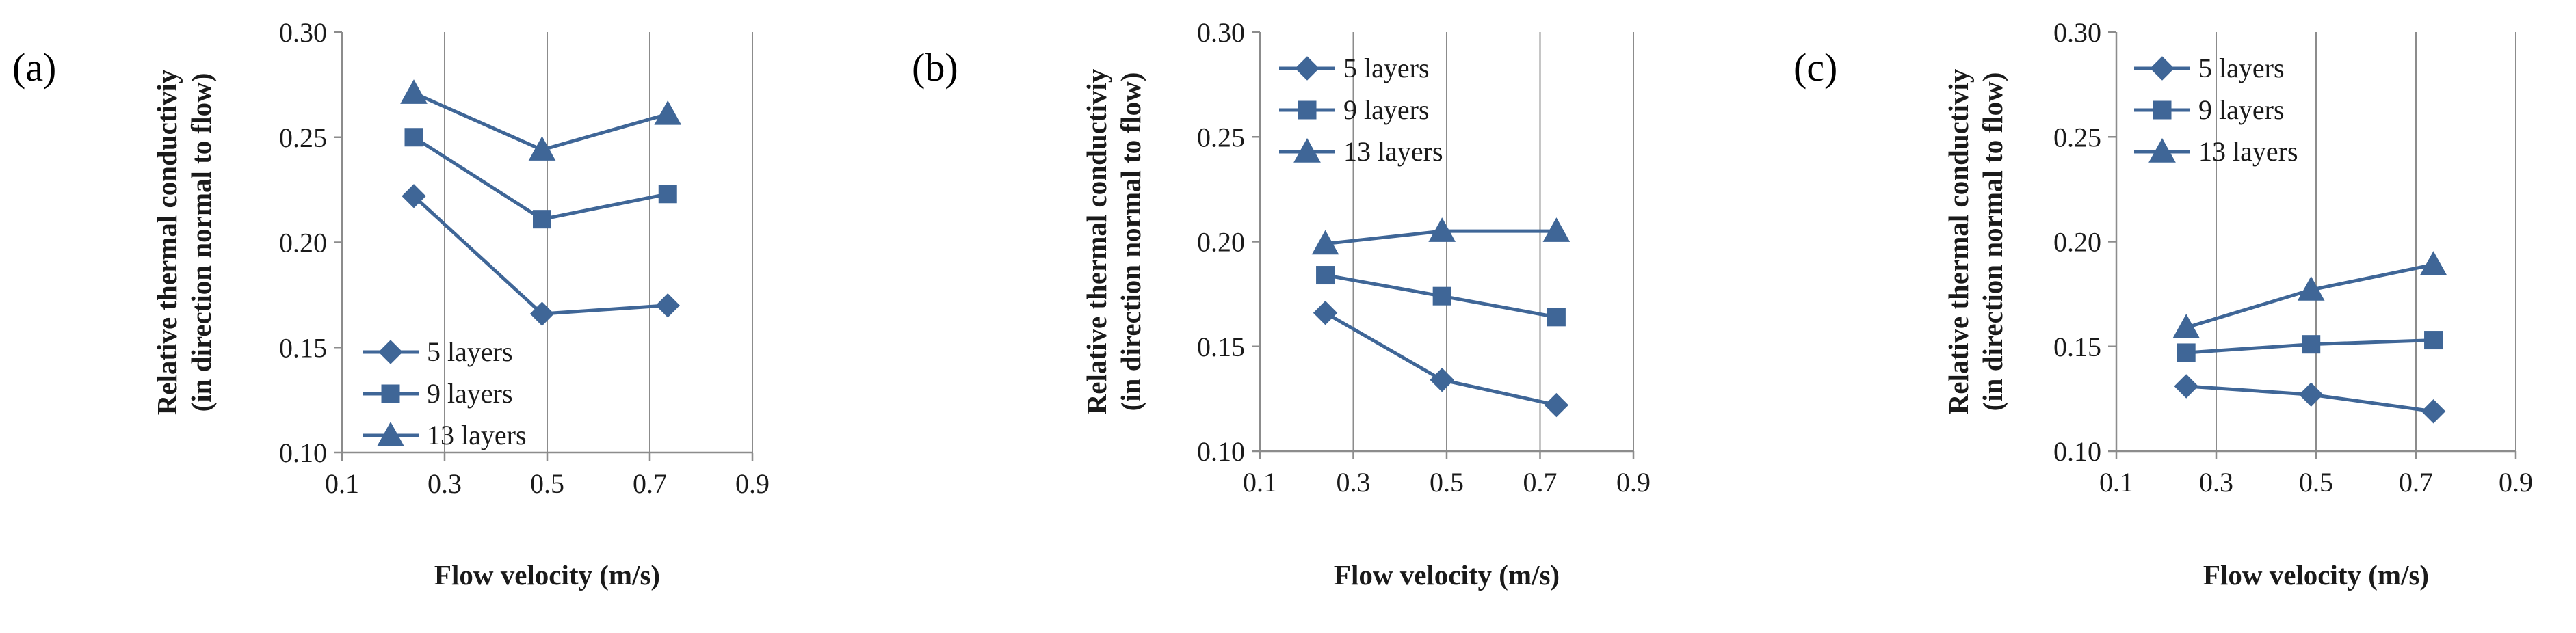 This screenshot has width=2576, height=633. Describe the element at coordinates (34, 67) in the screenshot. I see `panel-label: (a)` at that location.